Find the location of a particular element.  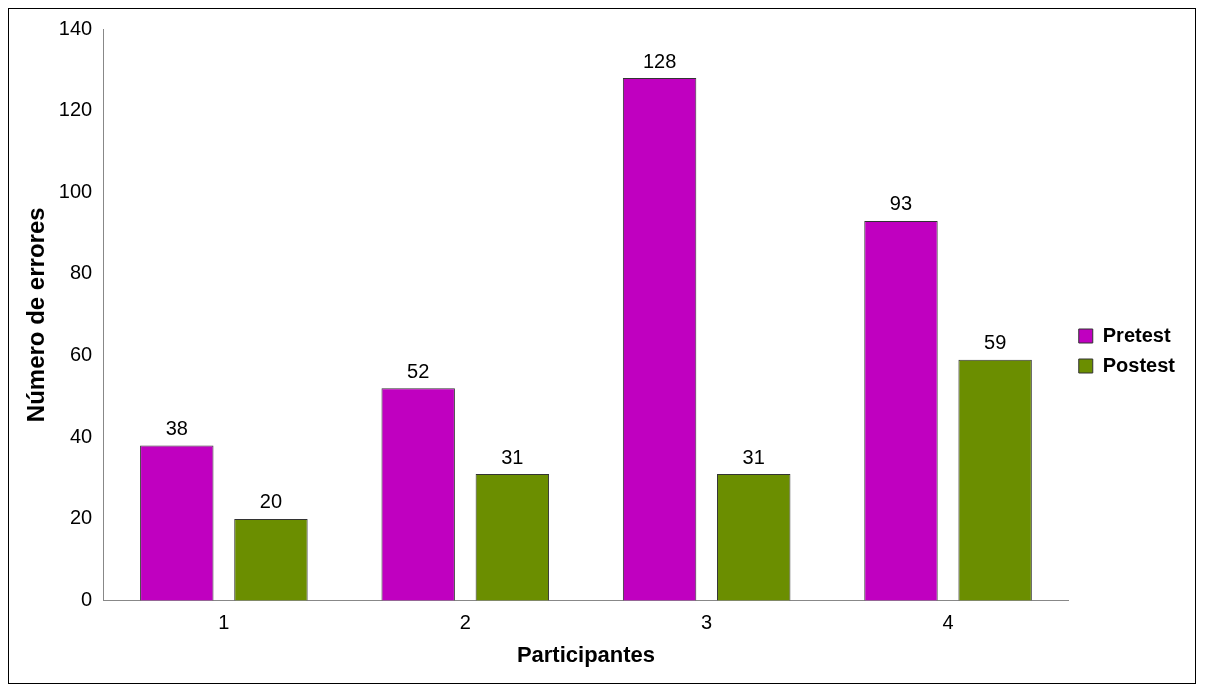

y-tick-label: 120 is located at coordinates (75, 109).